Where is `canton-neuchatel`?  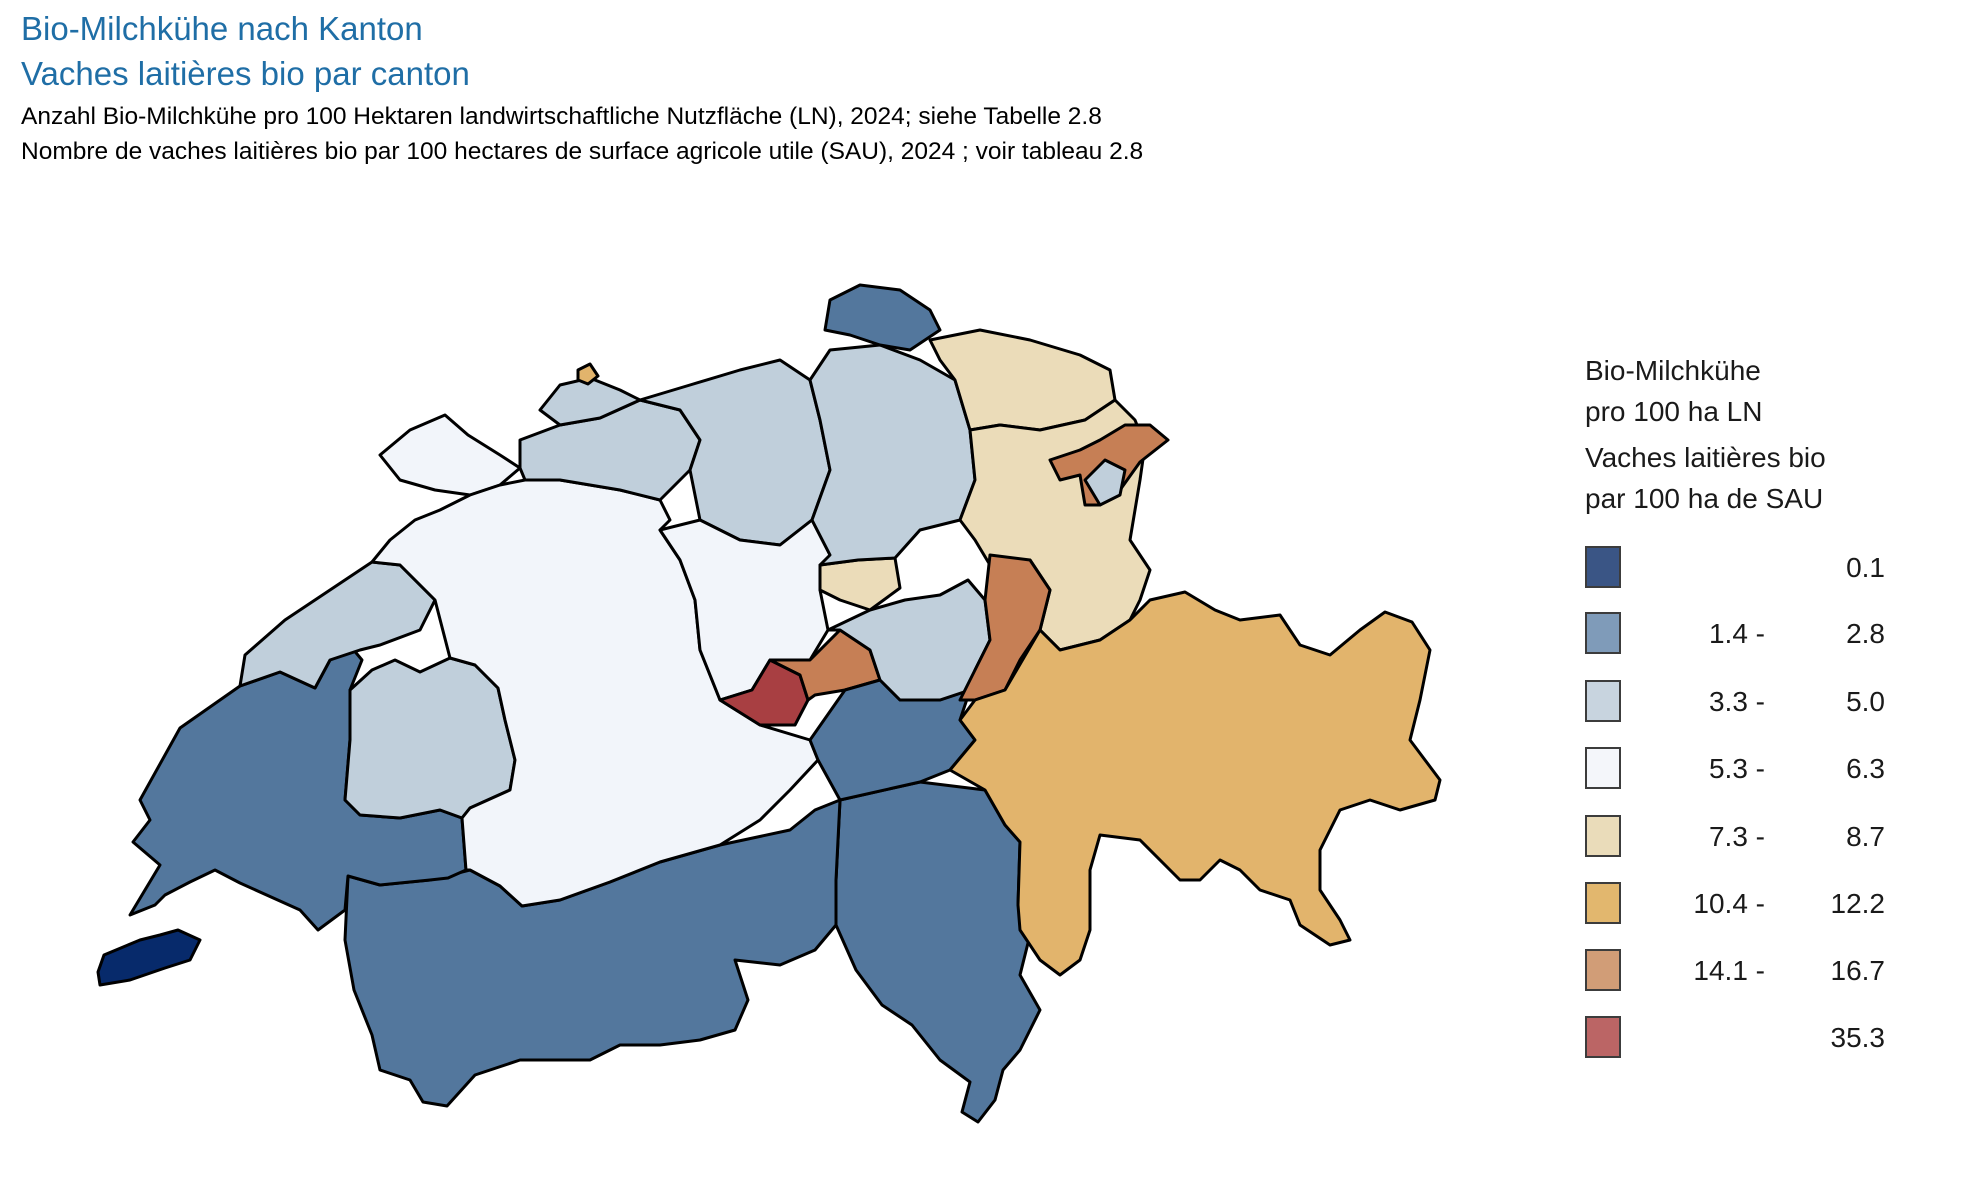
canton-neuchatel is located at coordinates (337, 625).